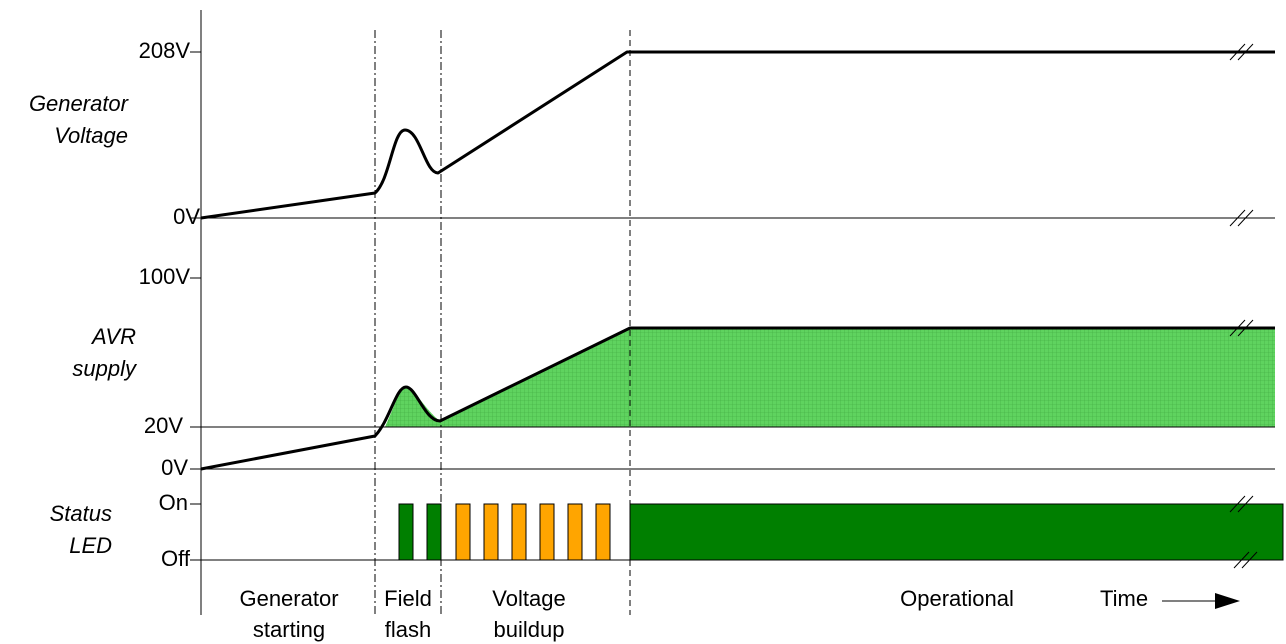 This screenshot has width=1286, height=644. Describe the element at coordinates (91, 135) in the screenshot. I see `signal-name: Voltage` at that location.